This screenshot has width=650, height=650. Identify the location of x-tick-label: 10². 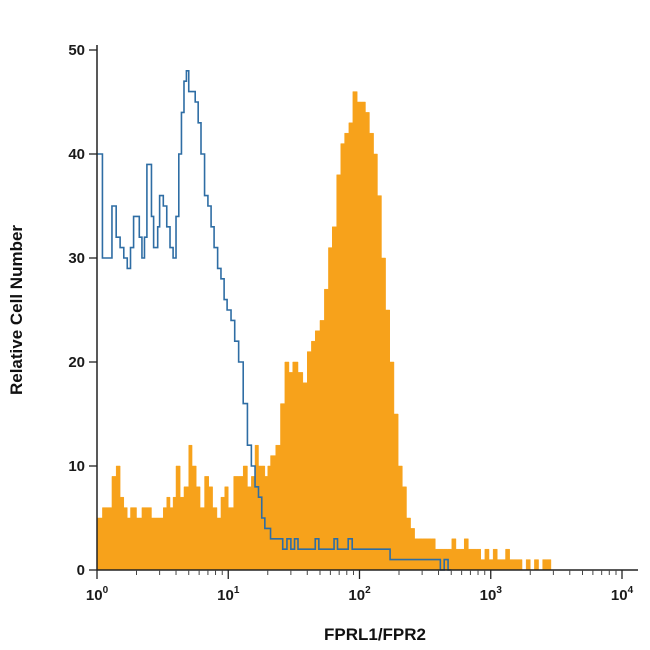
(359, 594).